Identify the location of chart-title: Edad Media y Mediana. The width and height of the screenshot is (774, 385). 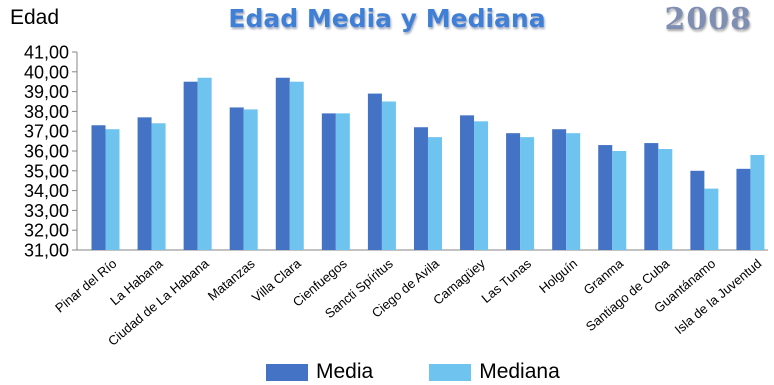
(387, 18).